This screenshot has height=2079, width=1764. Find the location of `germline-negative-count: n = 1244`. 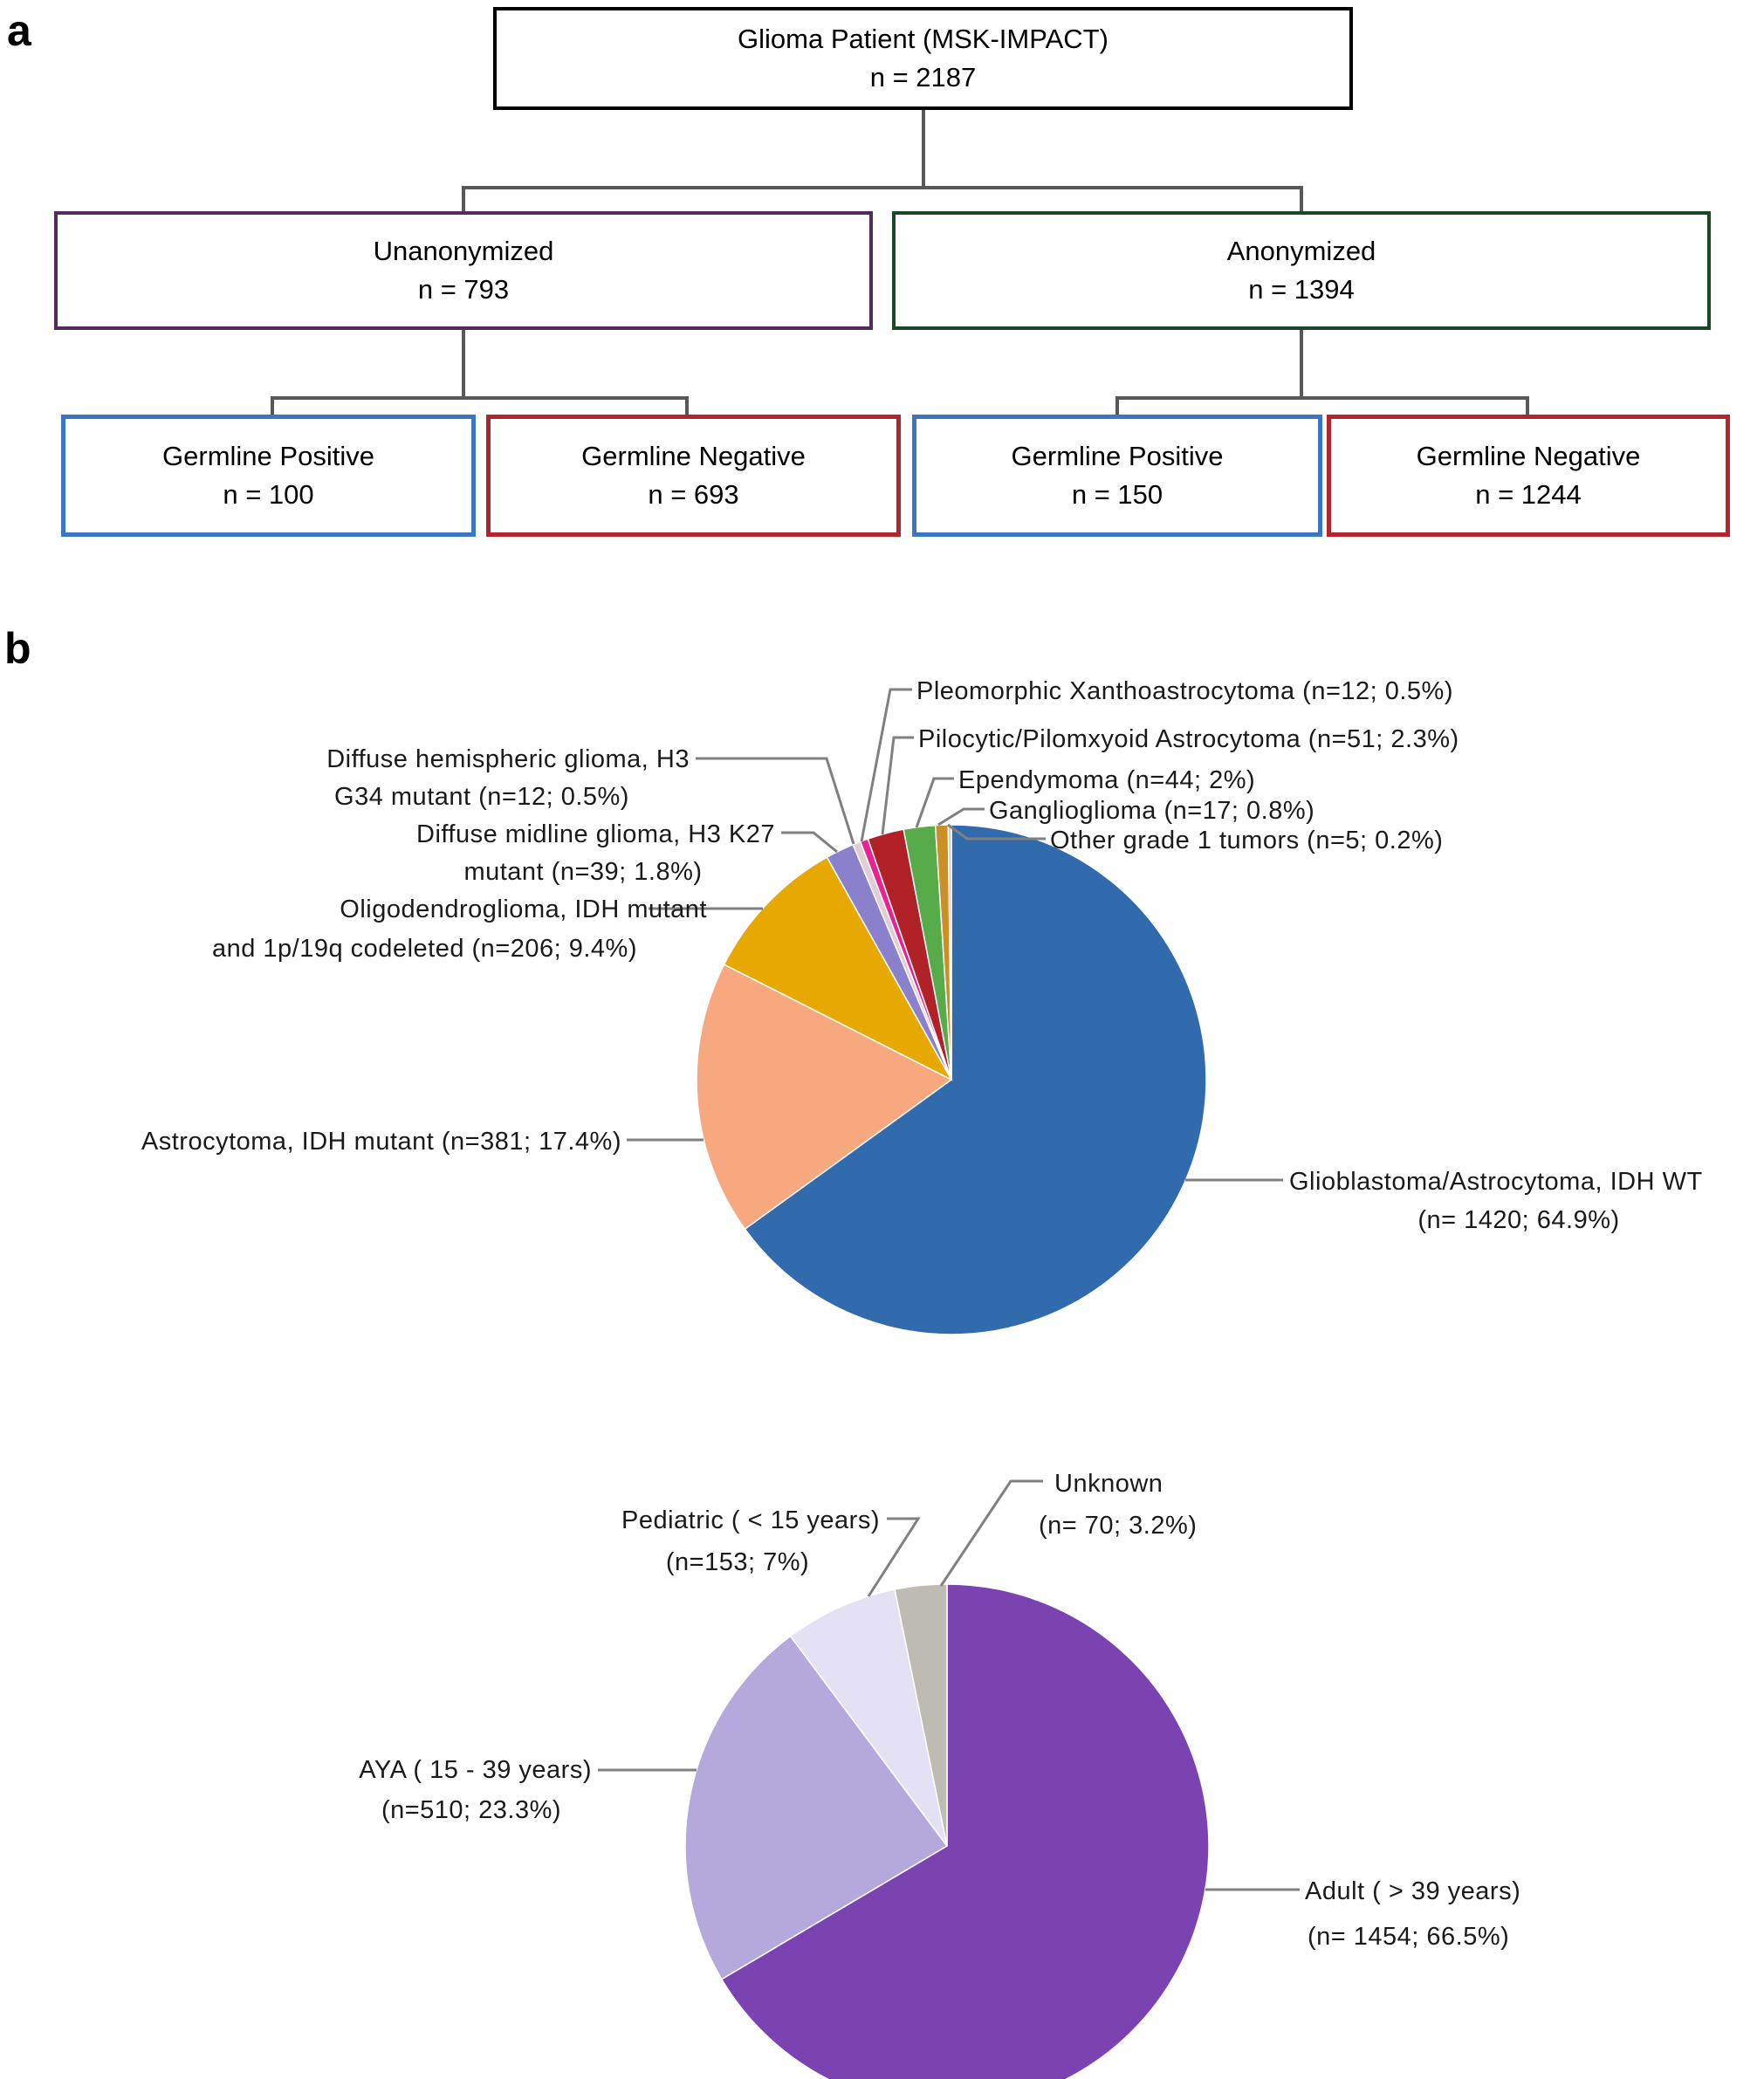

germline-negative-count: n = 1244 is located at coordinates (1528, 494).